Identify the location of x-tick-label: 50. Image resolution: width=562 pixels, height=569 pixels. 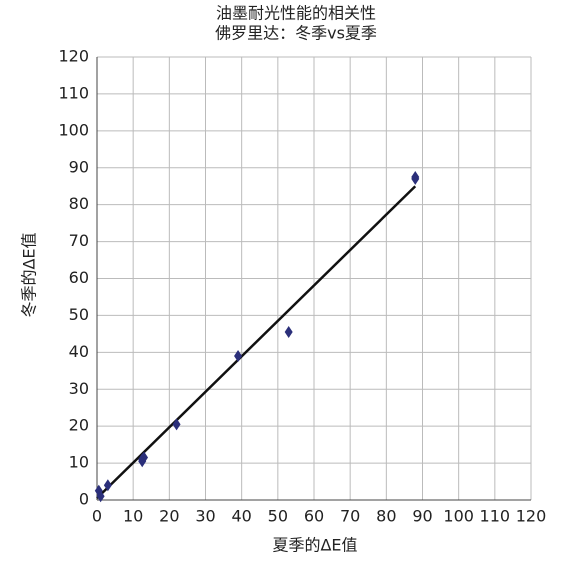
(278, 516).